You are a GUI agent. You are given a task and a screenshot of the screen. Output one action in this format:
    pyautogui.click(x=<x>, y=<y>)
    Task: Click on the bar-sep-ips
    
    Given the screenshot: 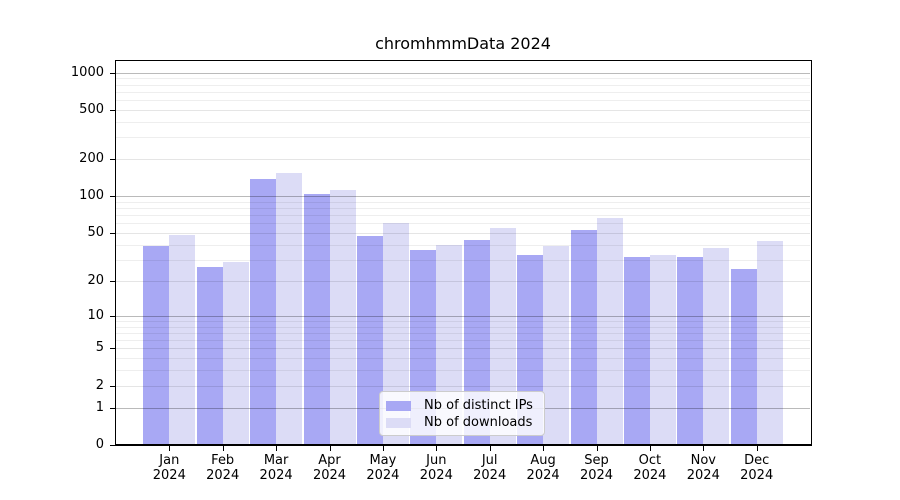 What is the action you would take?
    pyautogui.click(x=583, y=337)
    